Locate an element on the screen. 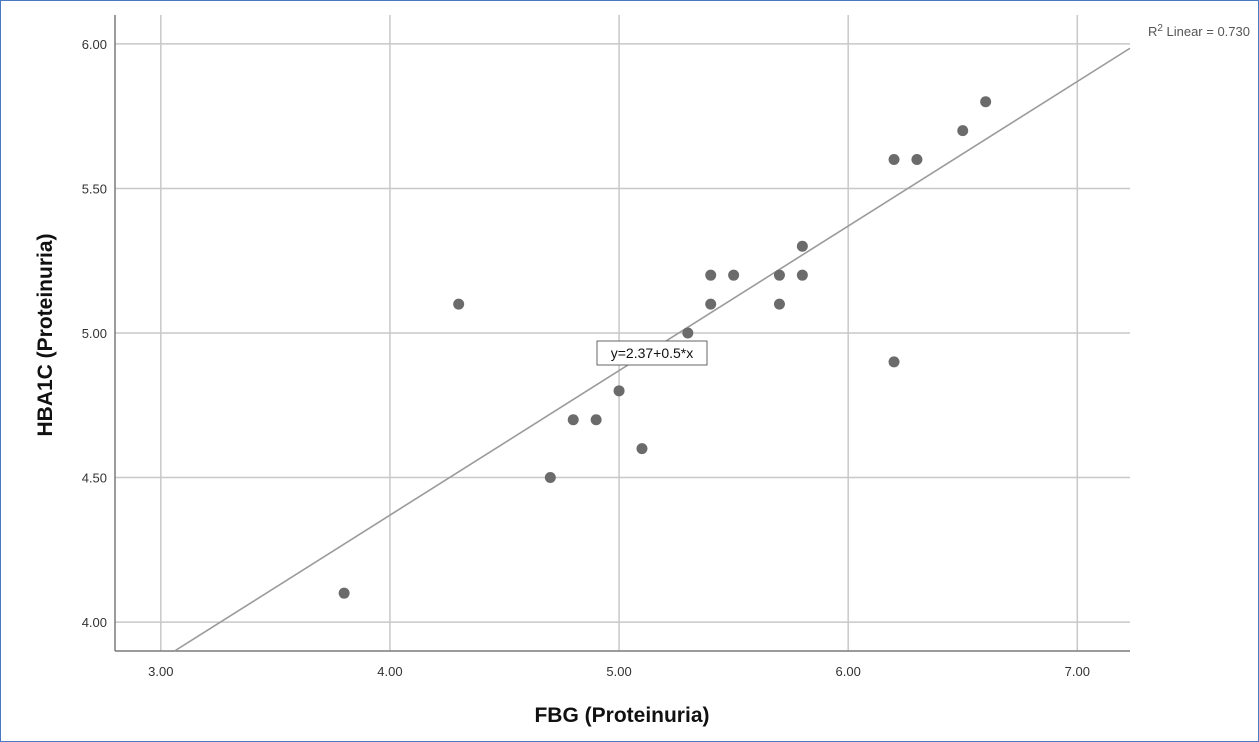 The height and width of the screenshot is (742, 1259). r-squared-label: R2 Linear = 0.730 is located at coordinates (1199, 31).